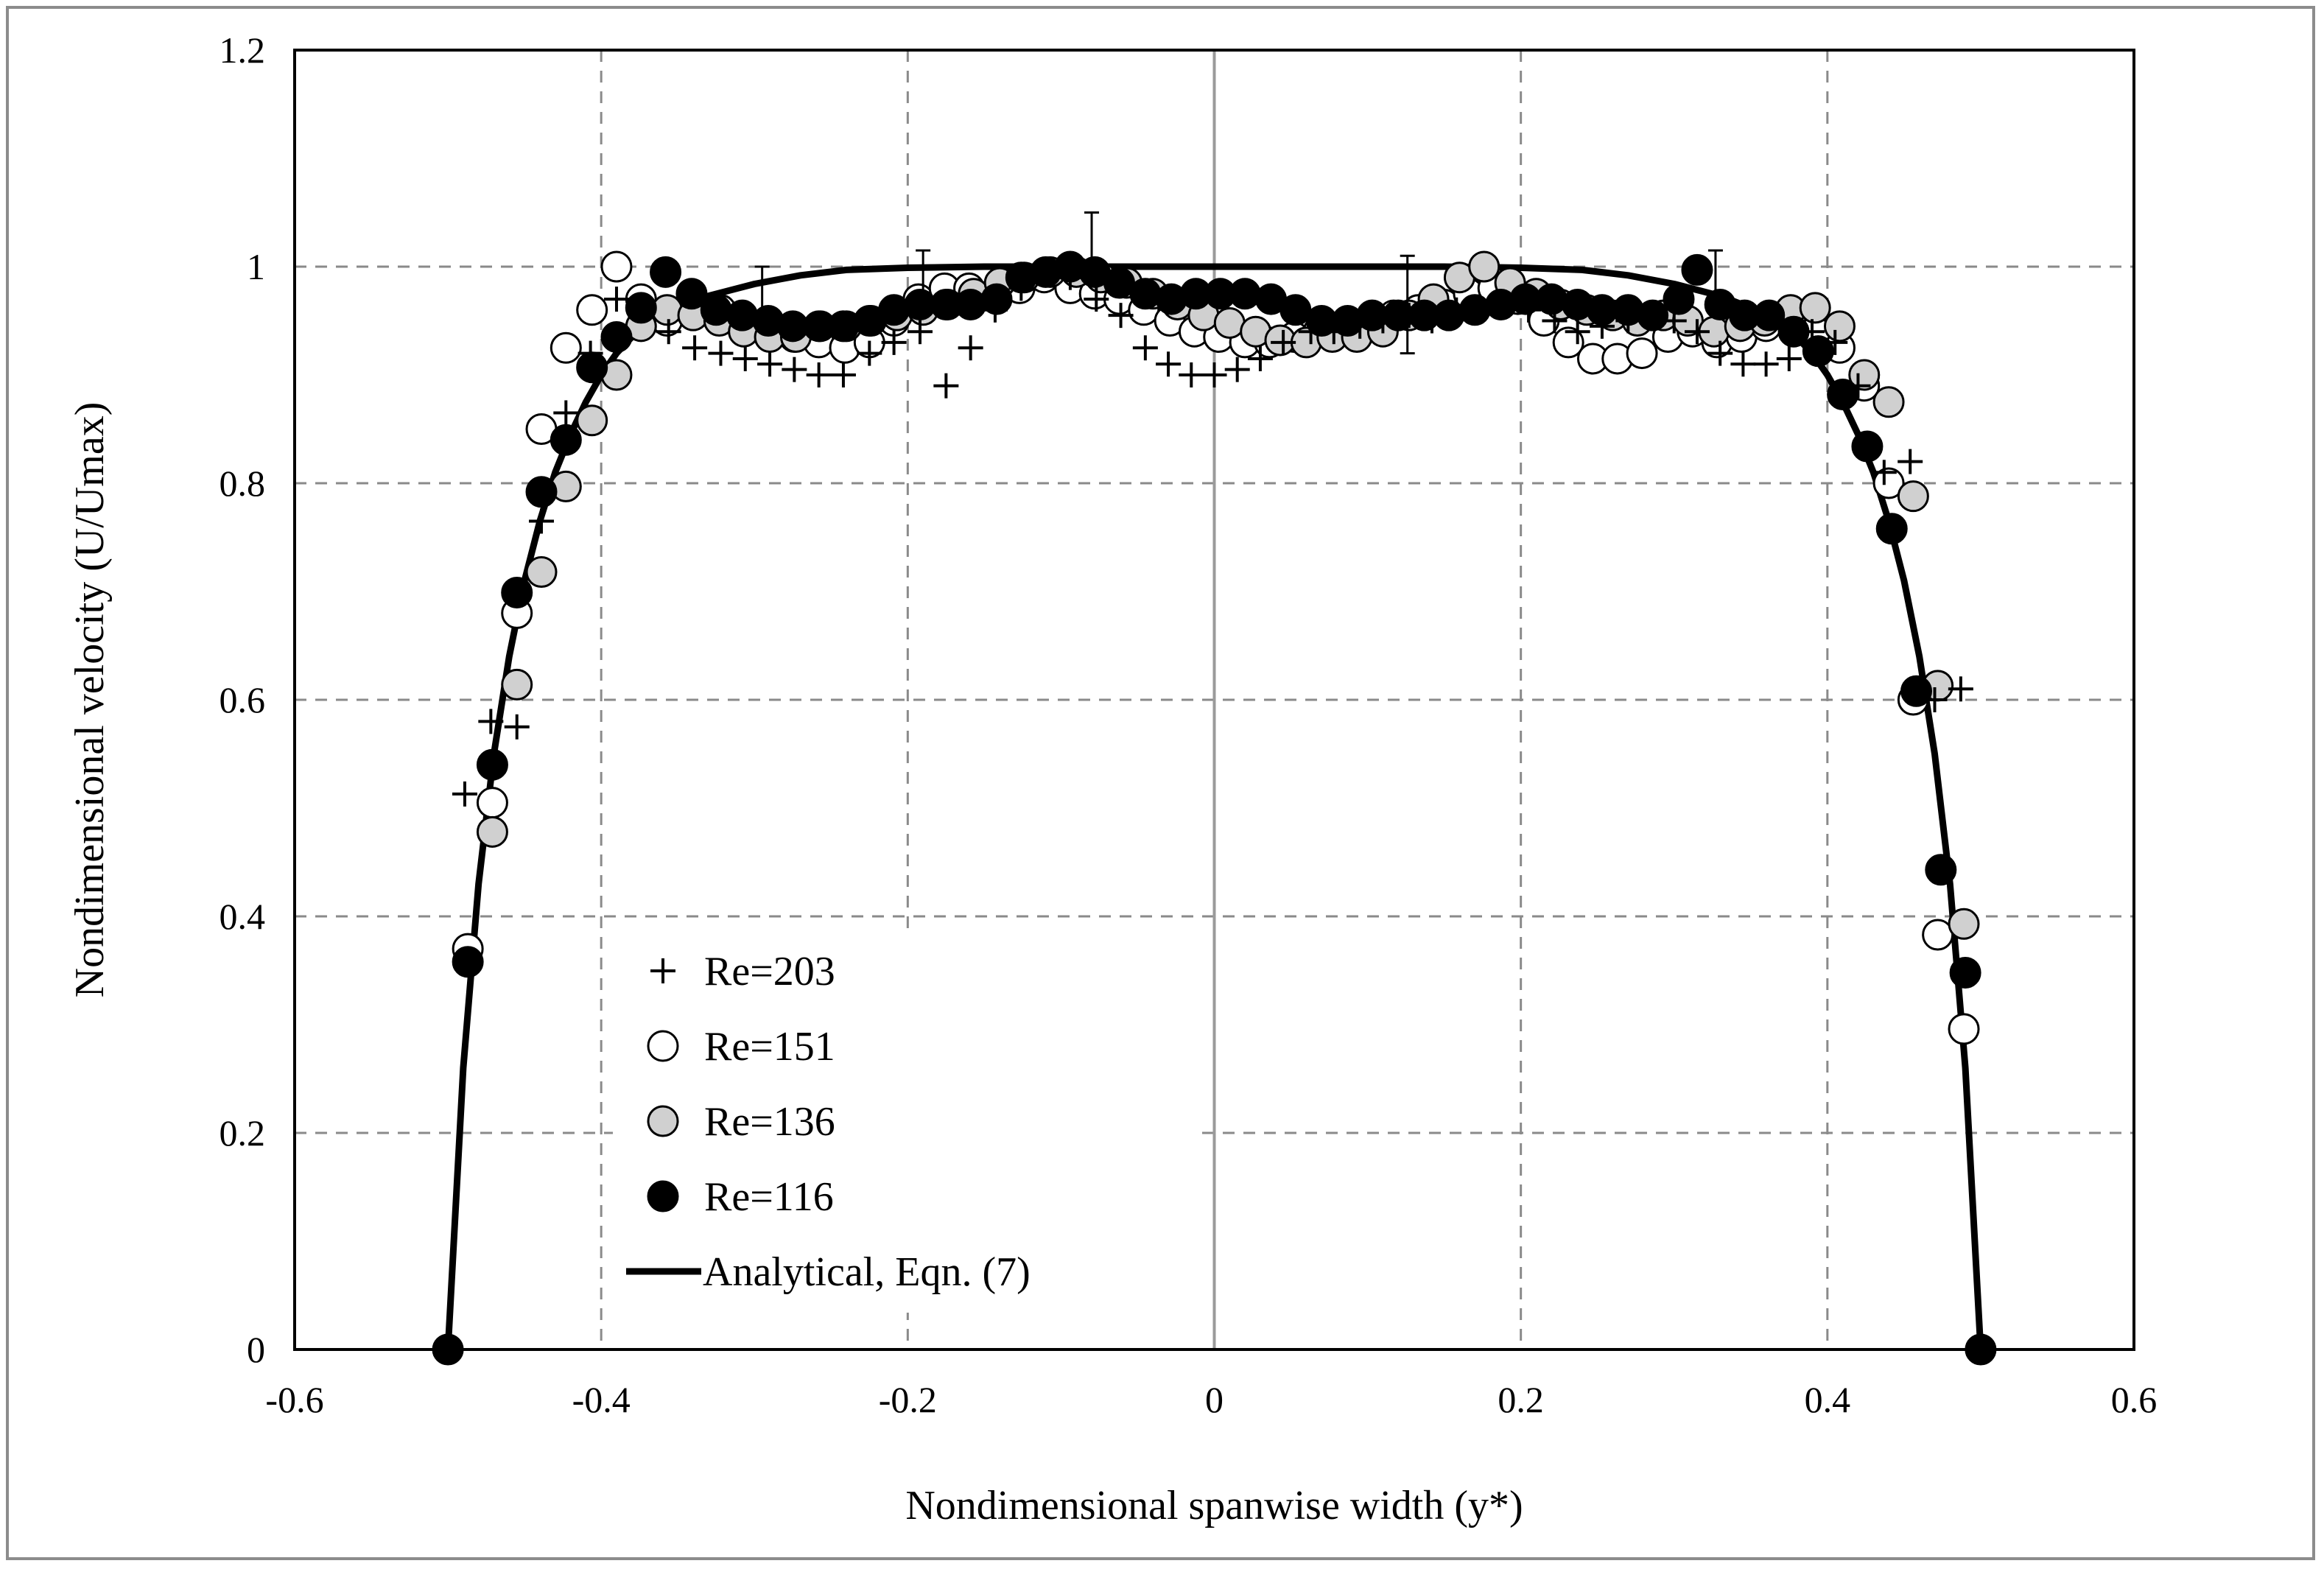 Image resolution: width=2324 pixels, height=1569 pixels. What do you see at coordinates (2134, 1399) in the screenshot?
I see `x-tick-label: 0.6` at bounding box center [2134, 1399].